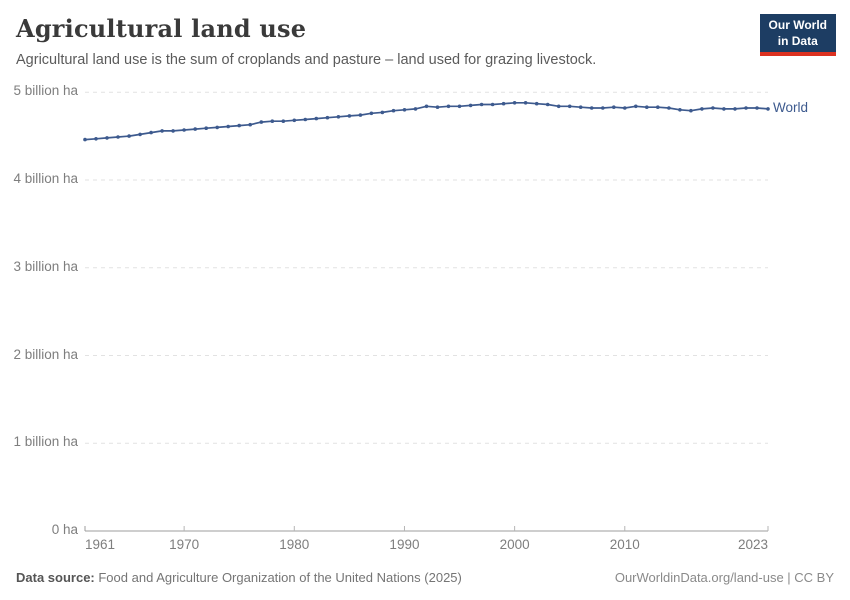 This screenshot has height=600, width=850. Describe the element at coordinates (294, 544) in the screenshot. I see `x-axis-tick-label: 1980` at that location.